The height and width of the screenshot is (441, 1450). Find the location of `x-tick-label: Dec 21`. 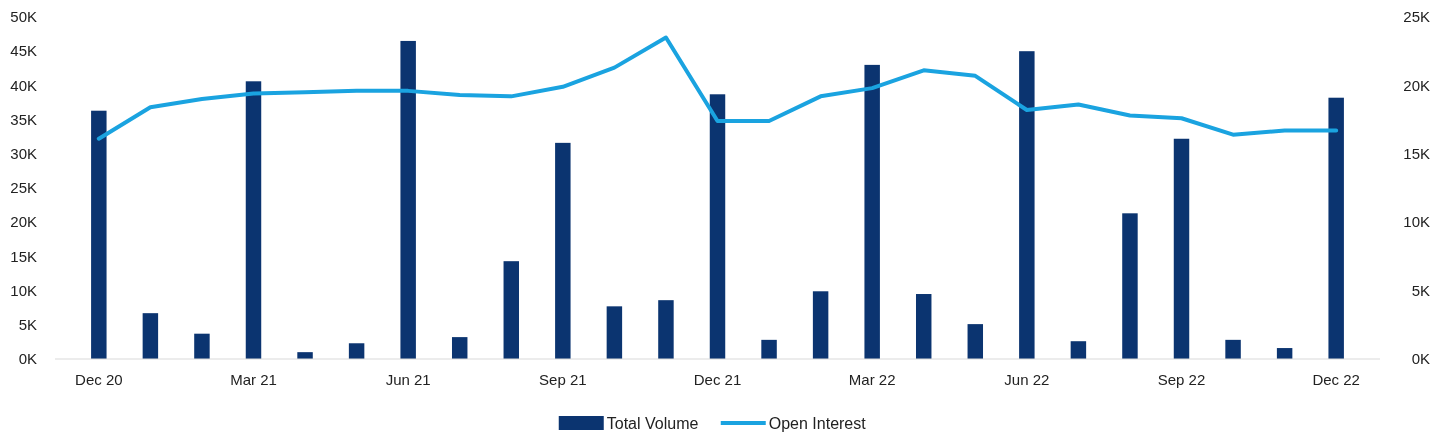

x-tick-label: Dec 21 is located at coordinates (717, 379).